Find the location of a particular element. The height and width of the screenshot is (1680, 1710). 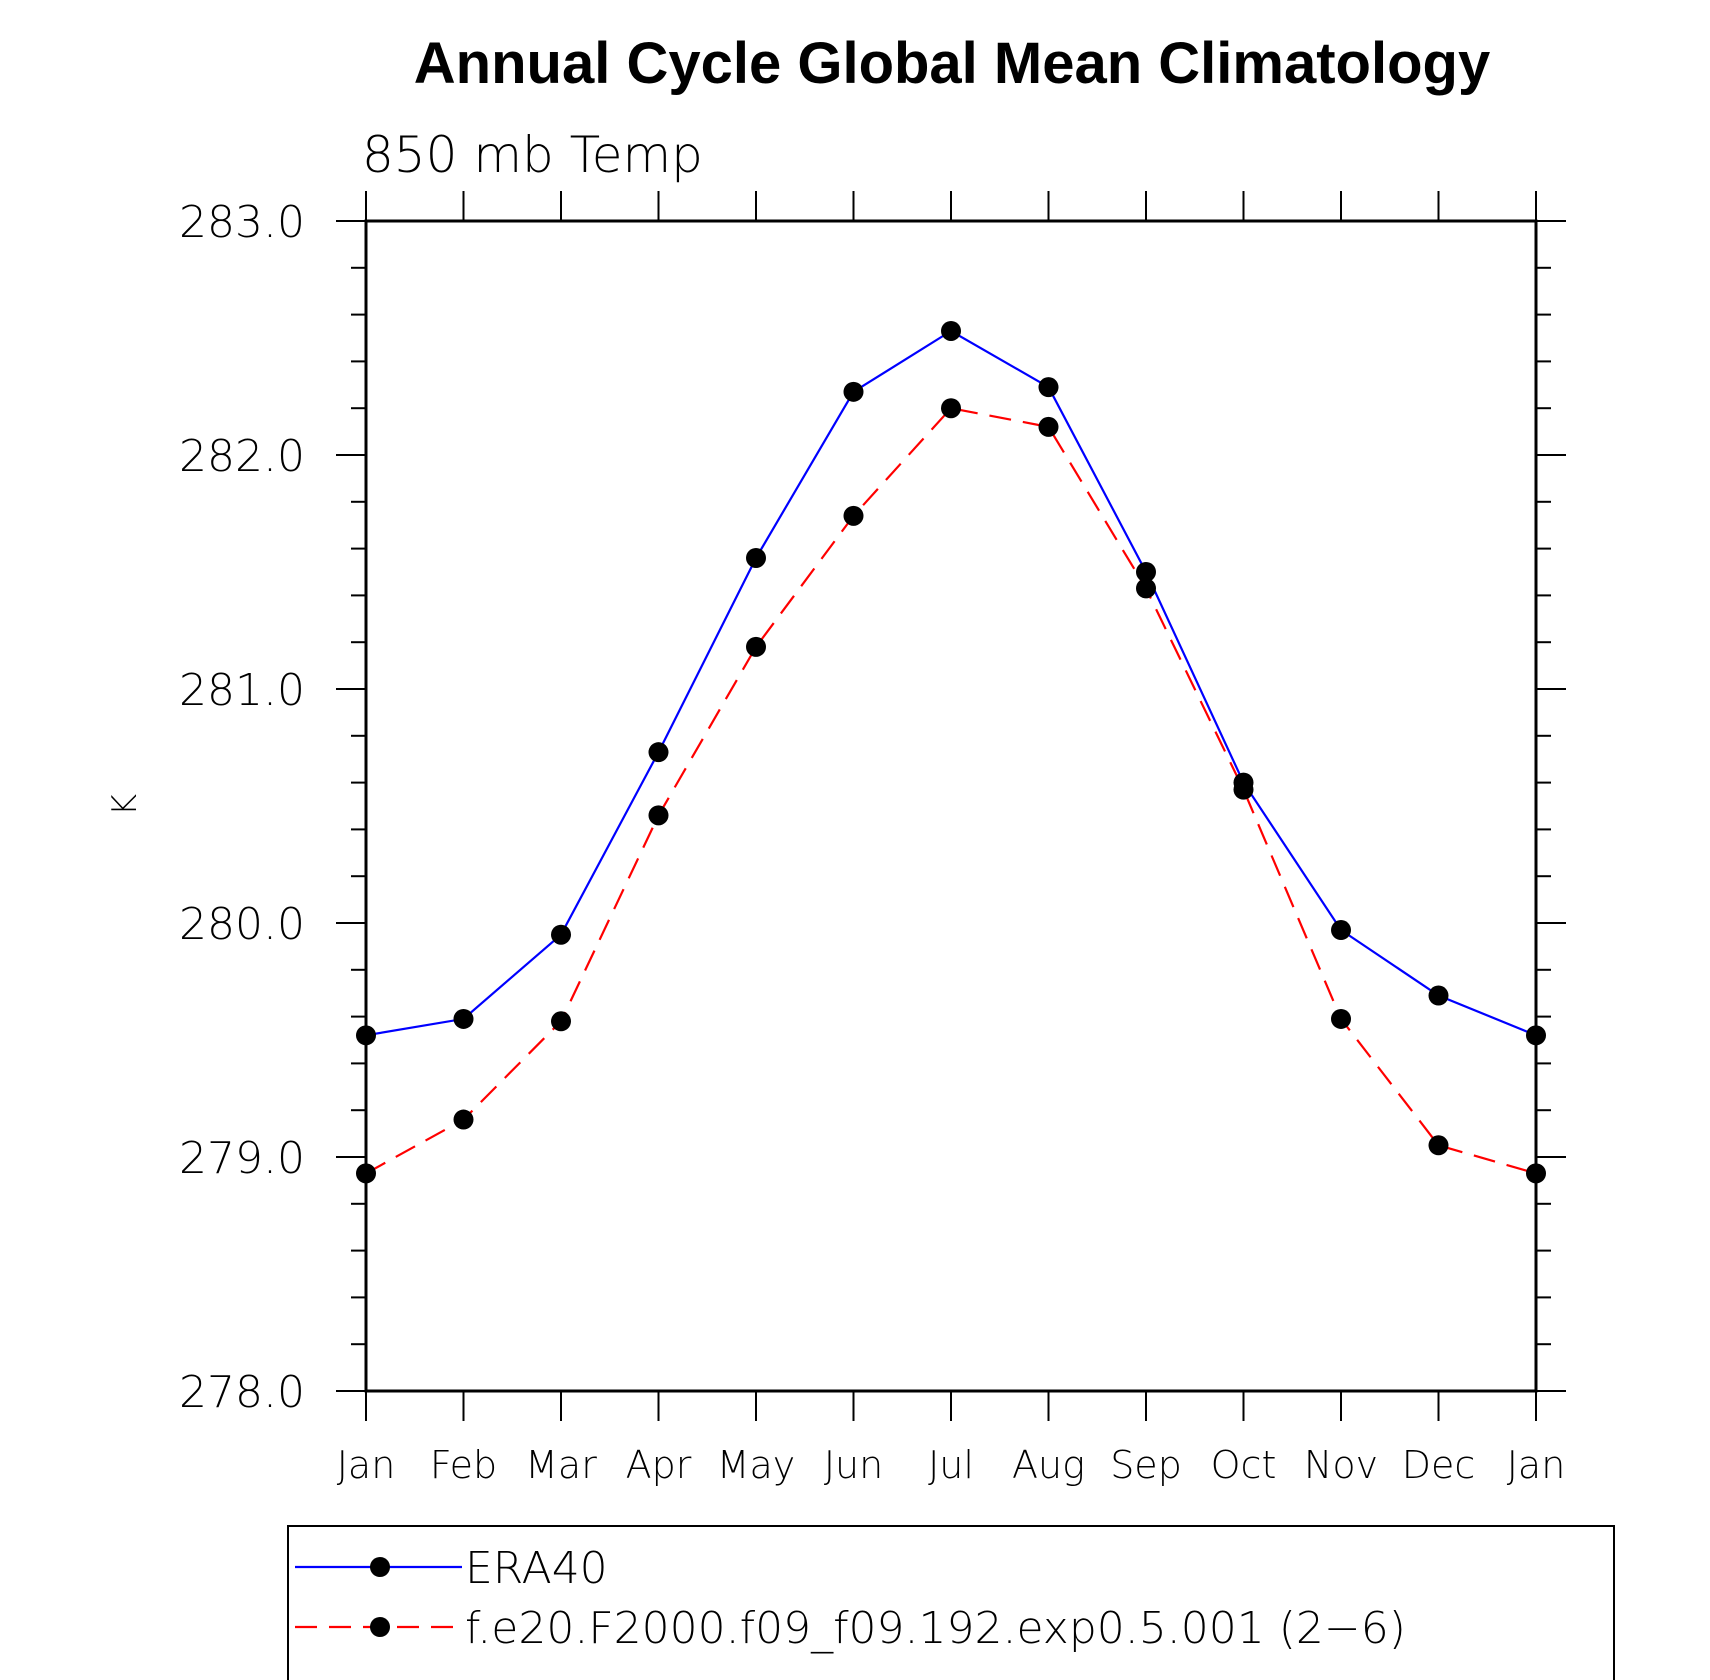

legend-label-2: f.e20.F2000.f09_f09.192.exp0.5.001 (2−6) is located at coordinates (935, 1628).